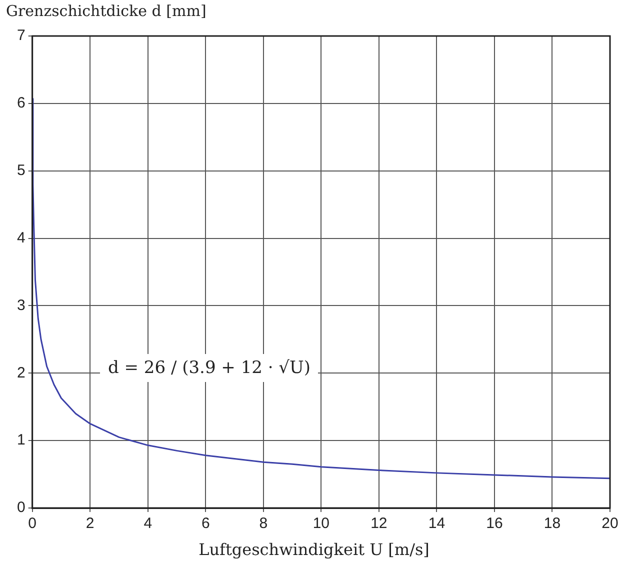 The image size is (628, 577). What do you see at coordinates (21, 237) in the screenshot?
I see `y-tick-label: 4` at bounding box center [21, 237].